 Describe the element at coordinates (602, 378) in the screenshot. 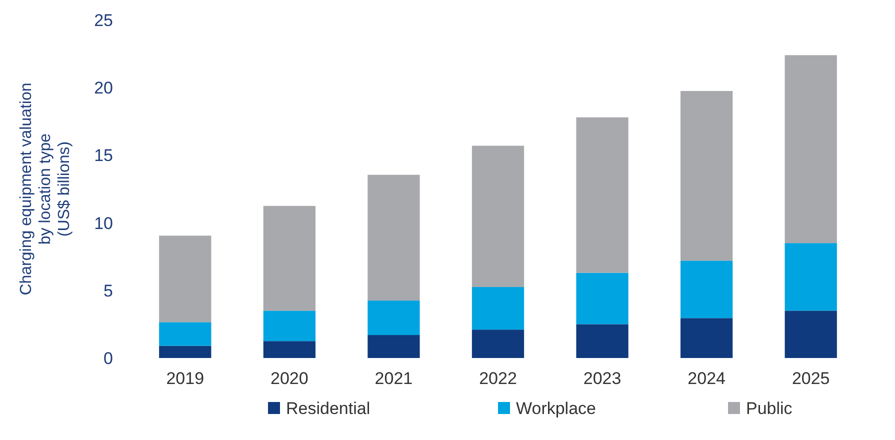

I see `x-tick-label: 2023` at that location.